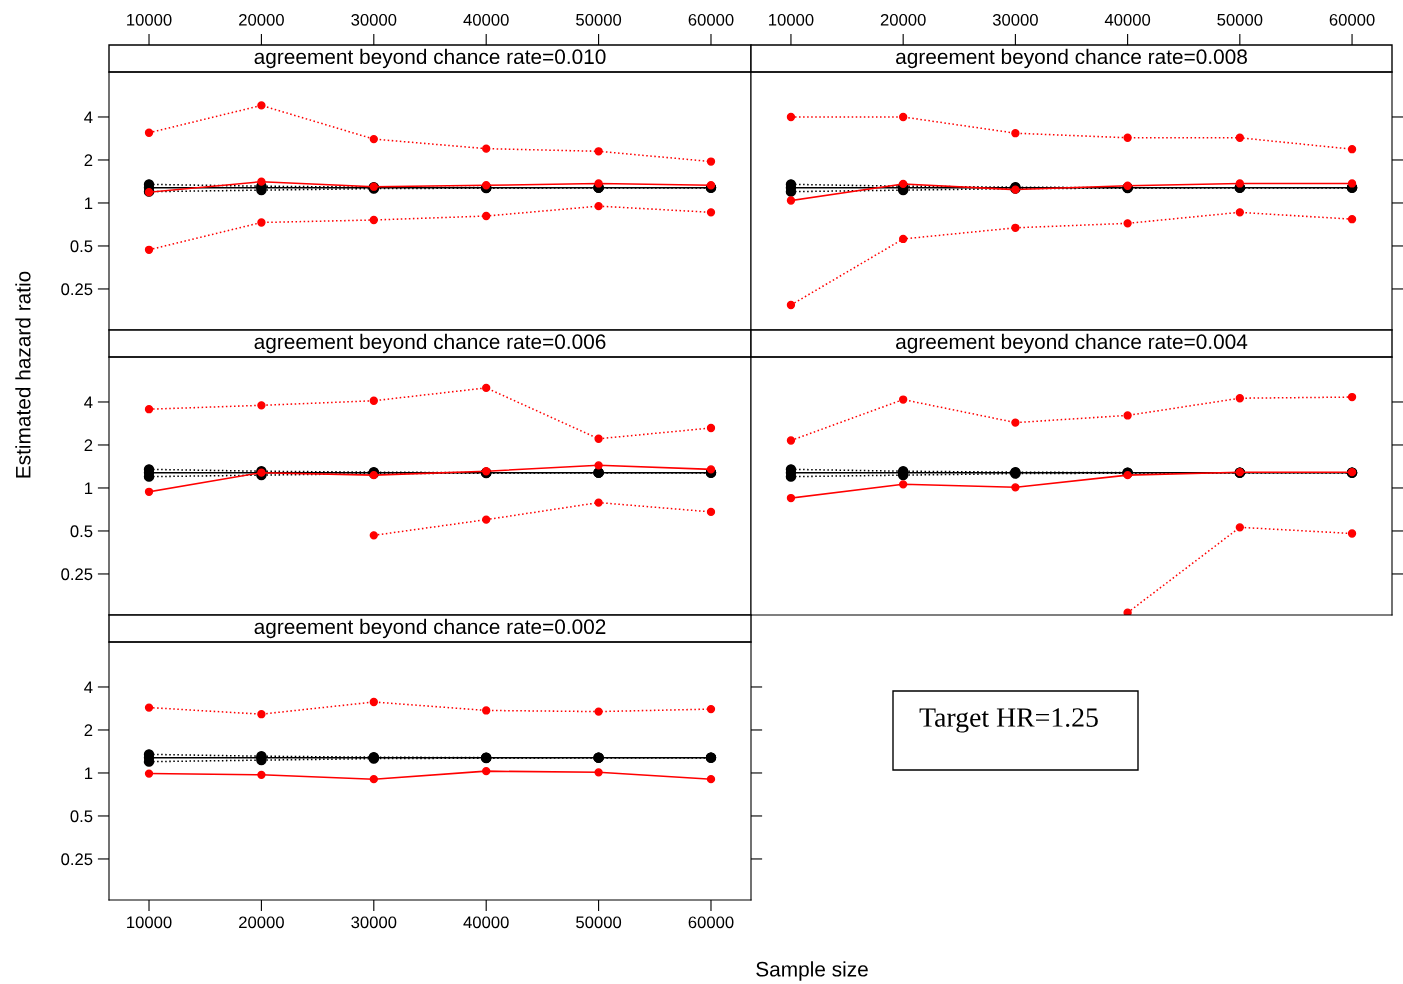  I want to click on chart-title: agreement beyond chance rate=0.010, so click(430, 58).